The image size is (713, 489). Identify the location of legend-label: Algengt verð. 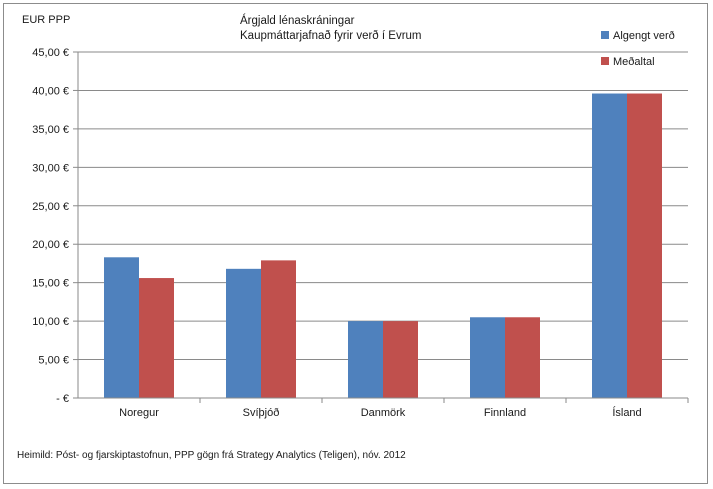
(644, 36).